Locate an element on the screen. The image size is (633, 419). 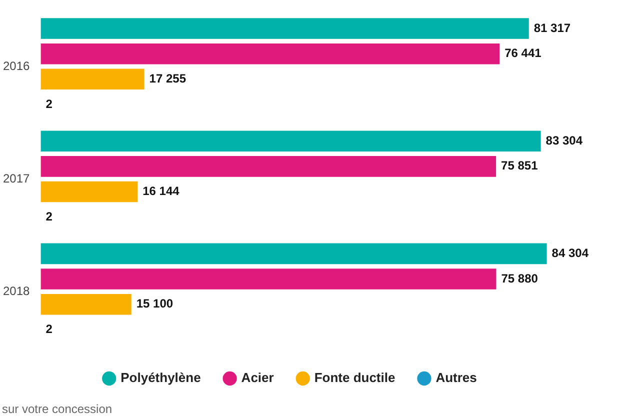
data-label: 76 441 is located at coordinates (523, 53).